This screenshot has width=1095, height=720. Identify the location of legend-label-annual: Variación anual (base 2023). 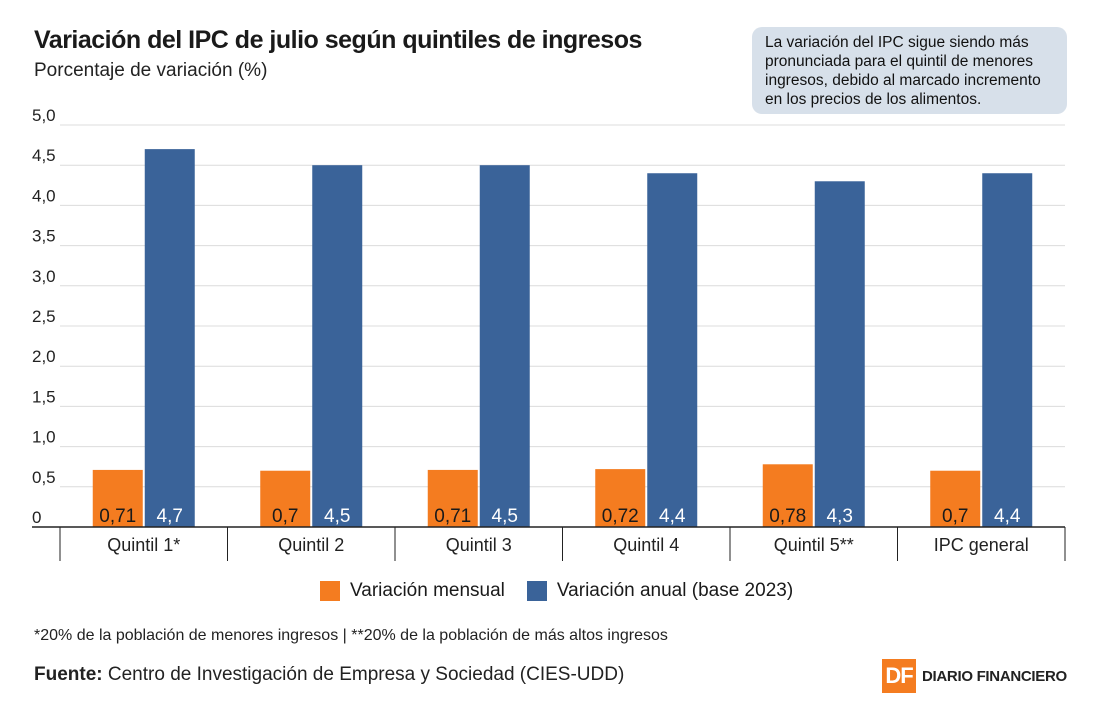
(675, 590).